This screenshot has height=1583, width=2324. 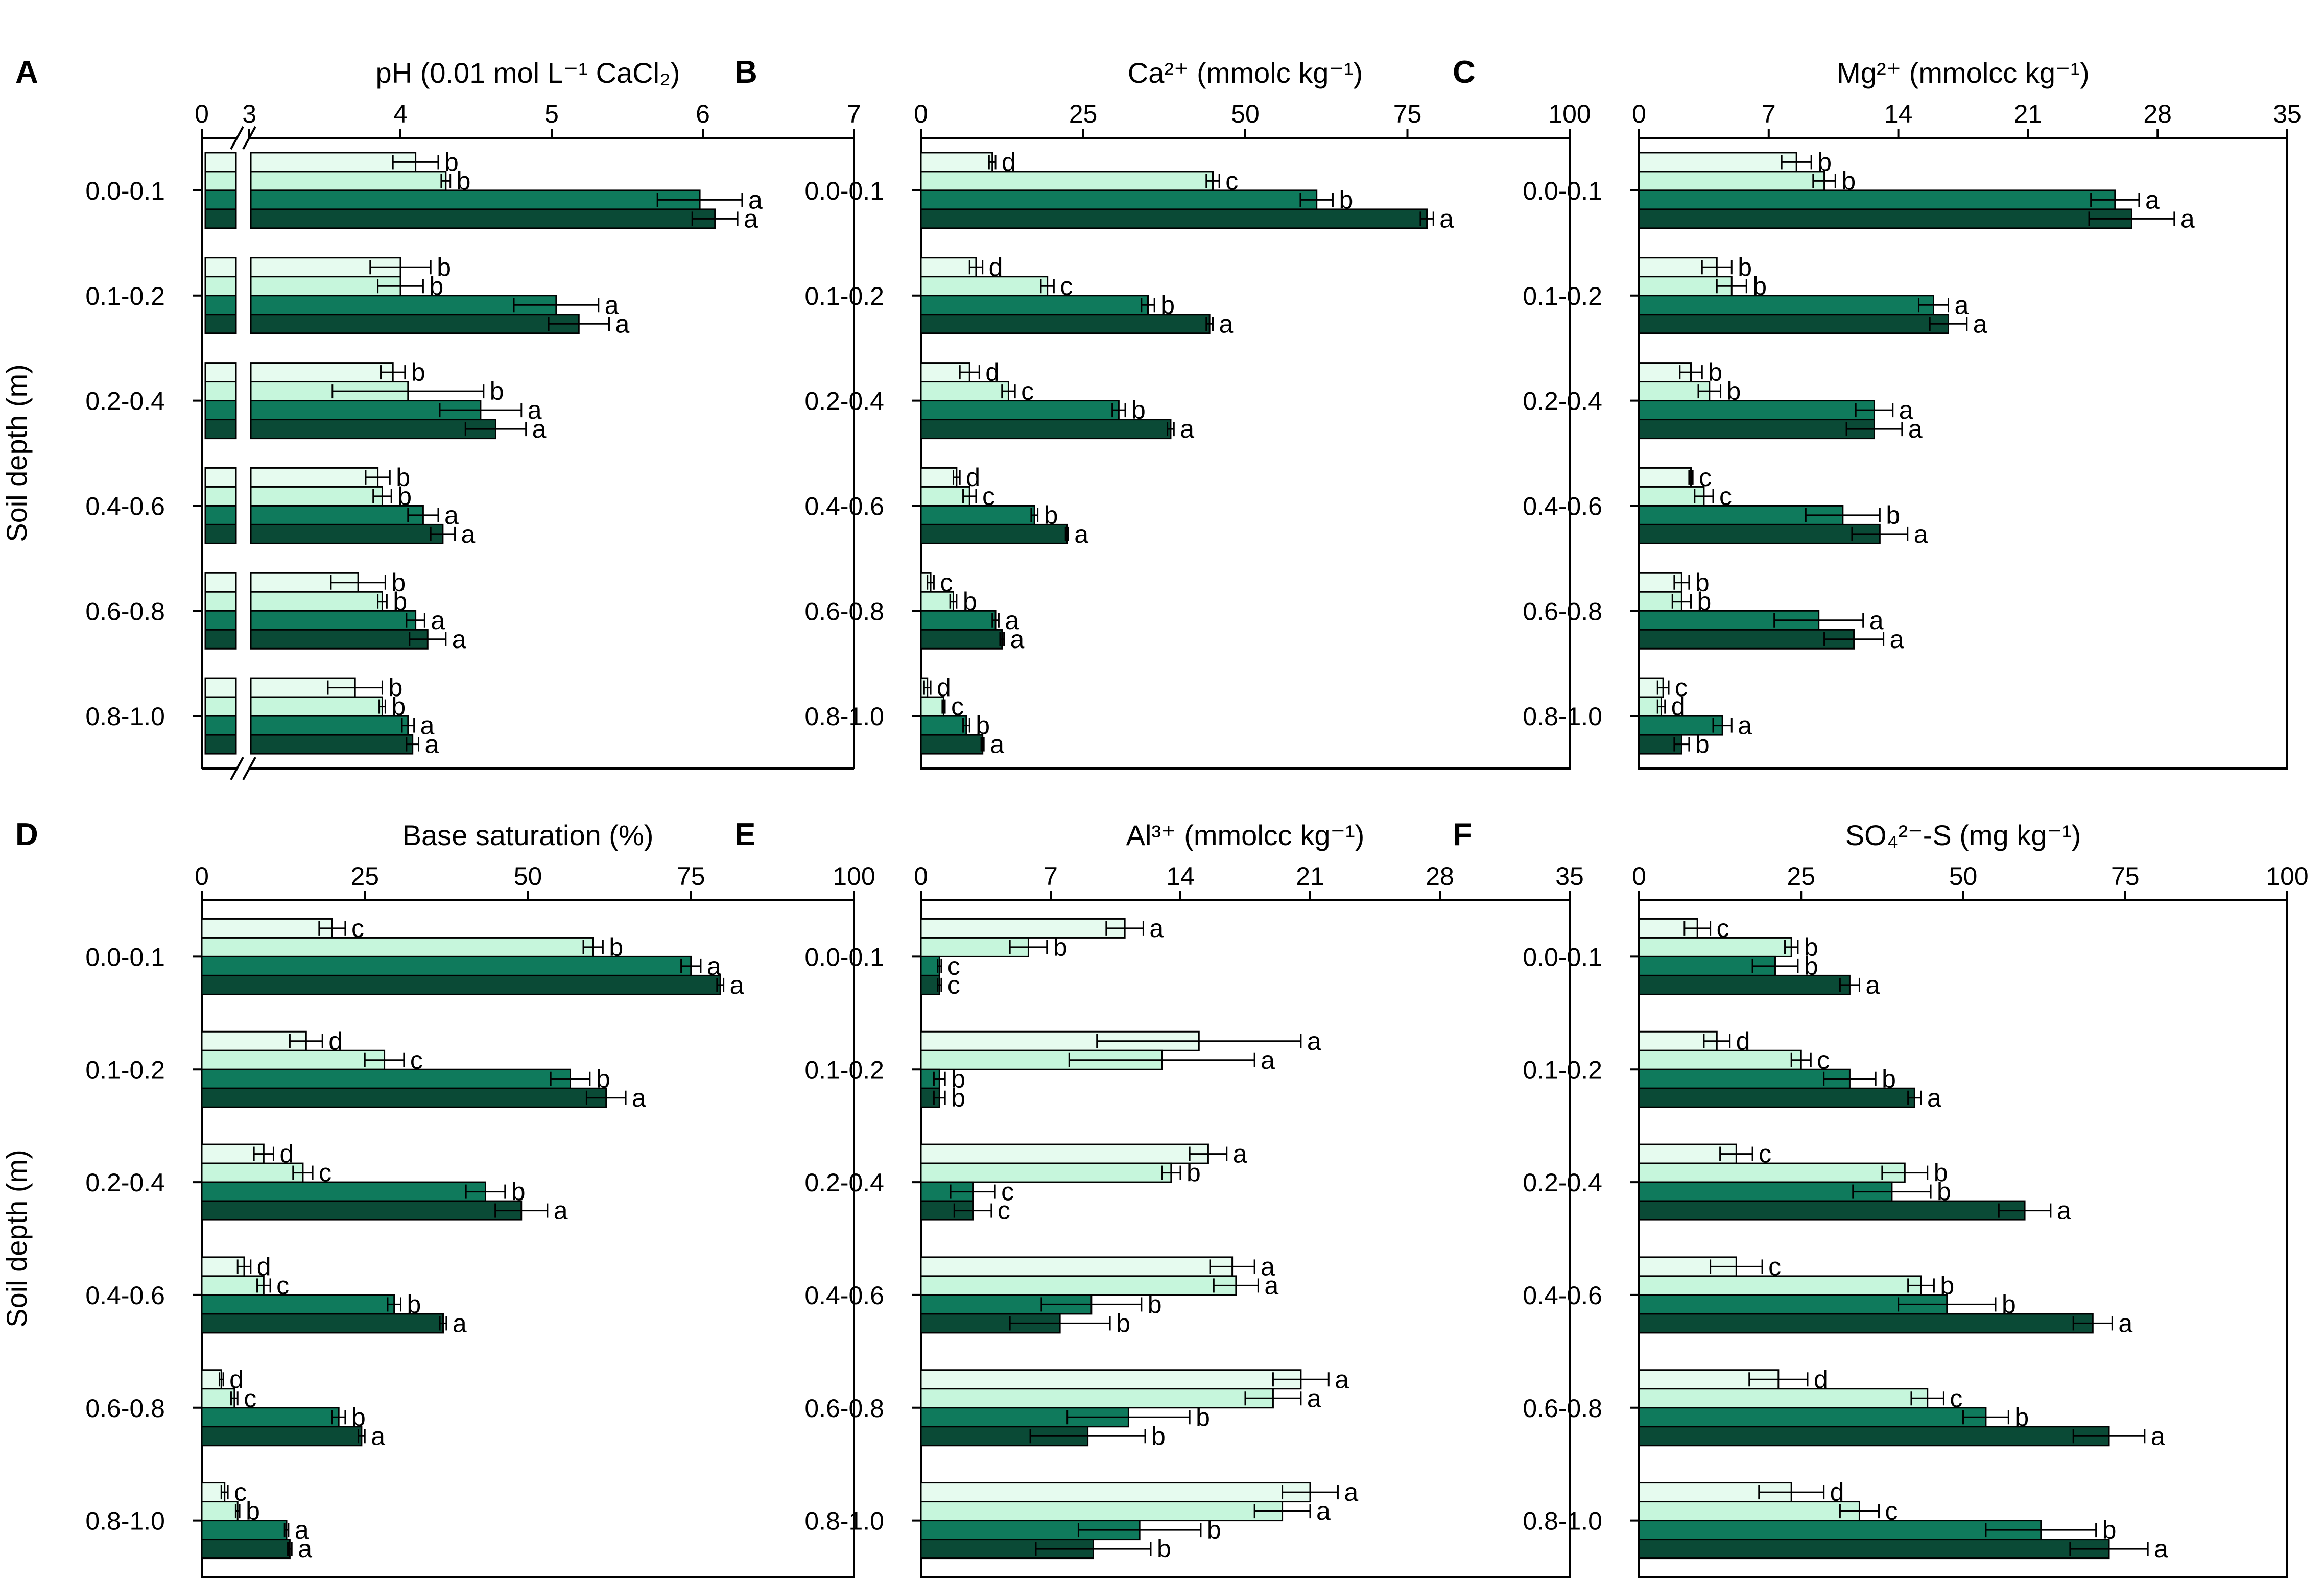 I want to click on x-tick-label: 28, so click(x=2157, y=114).